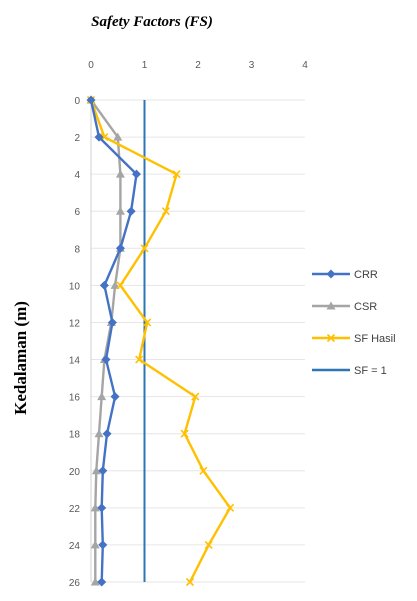 This screenshot has height=601, width=417. I want to click on y-tick-label: 24, so click(75, 546).